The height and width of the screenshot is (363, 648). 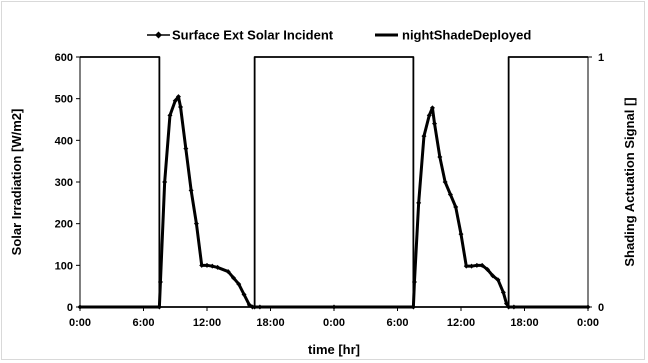 I want to click on legend-label-solar: Surface Ext Solar Incident, so click(x=253, y=35).